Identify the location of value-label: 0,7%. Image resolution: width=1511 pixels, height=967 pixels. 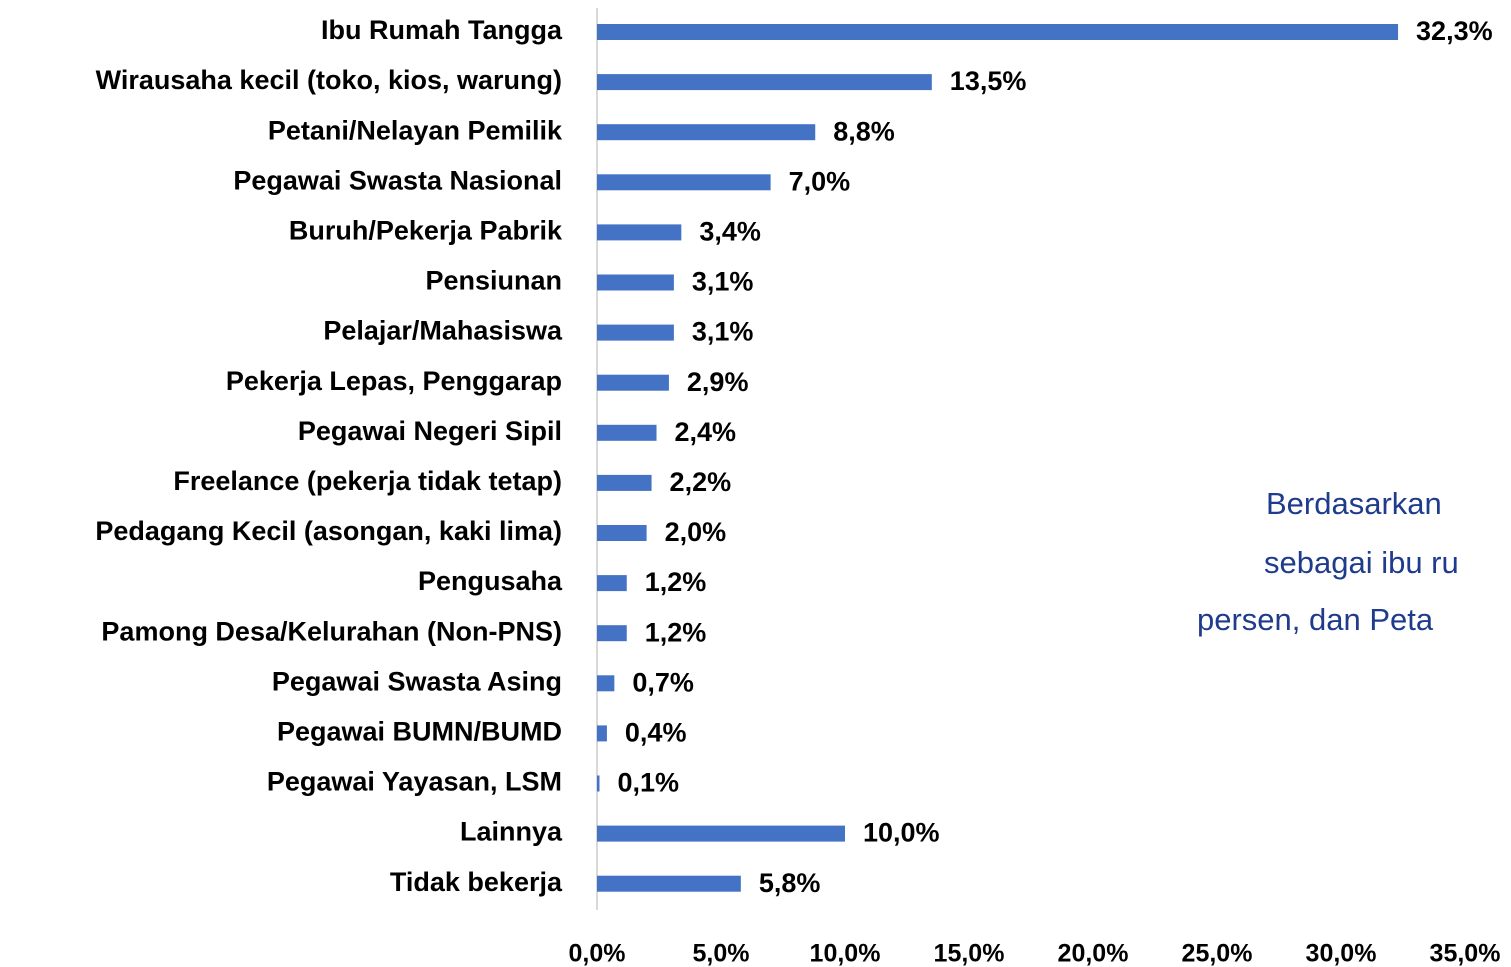
(663, 682).